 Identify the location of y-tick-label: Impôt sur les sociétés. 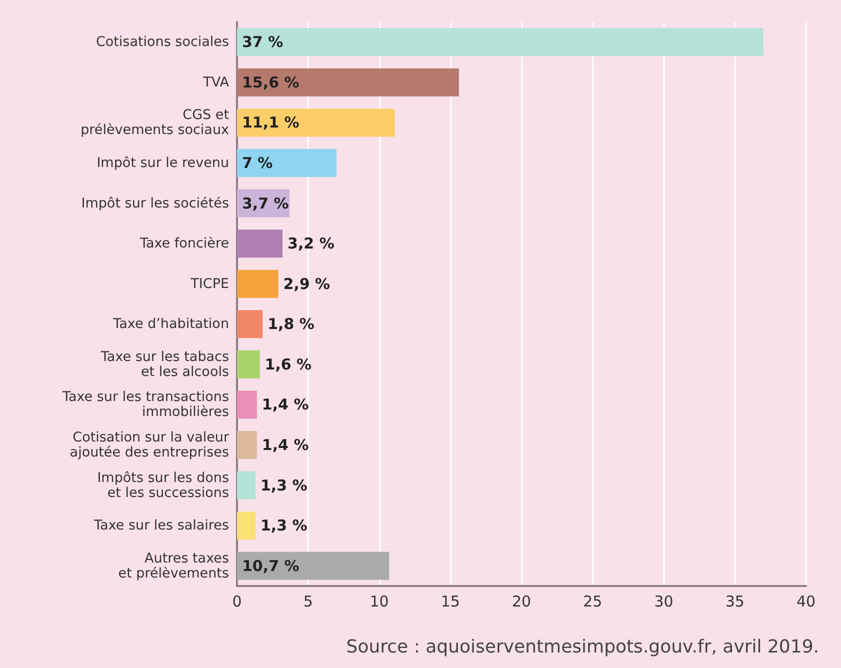
(155, 203).